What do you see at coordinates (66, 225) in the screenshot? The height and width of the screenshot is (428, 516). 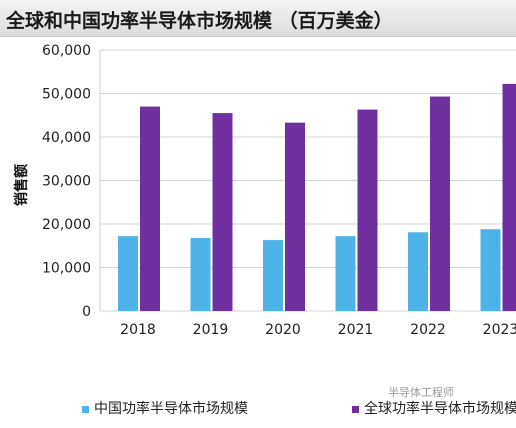 I see `y-tick-label: 20,000` at bounding box center [66, 225].